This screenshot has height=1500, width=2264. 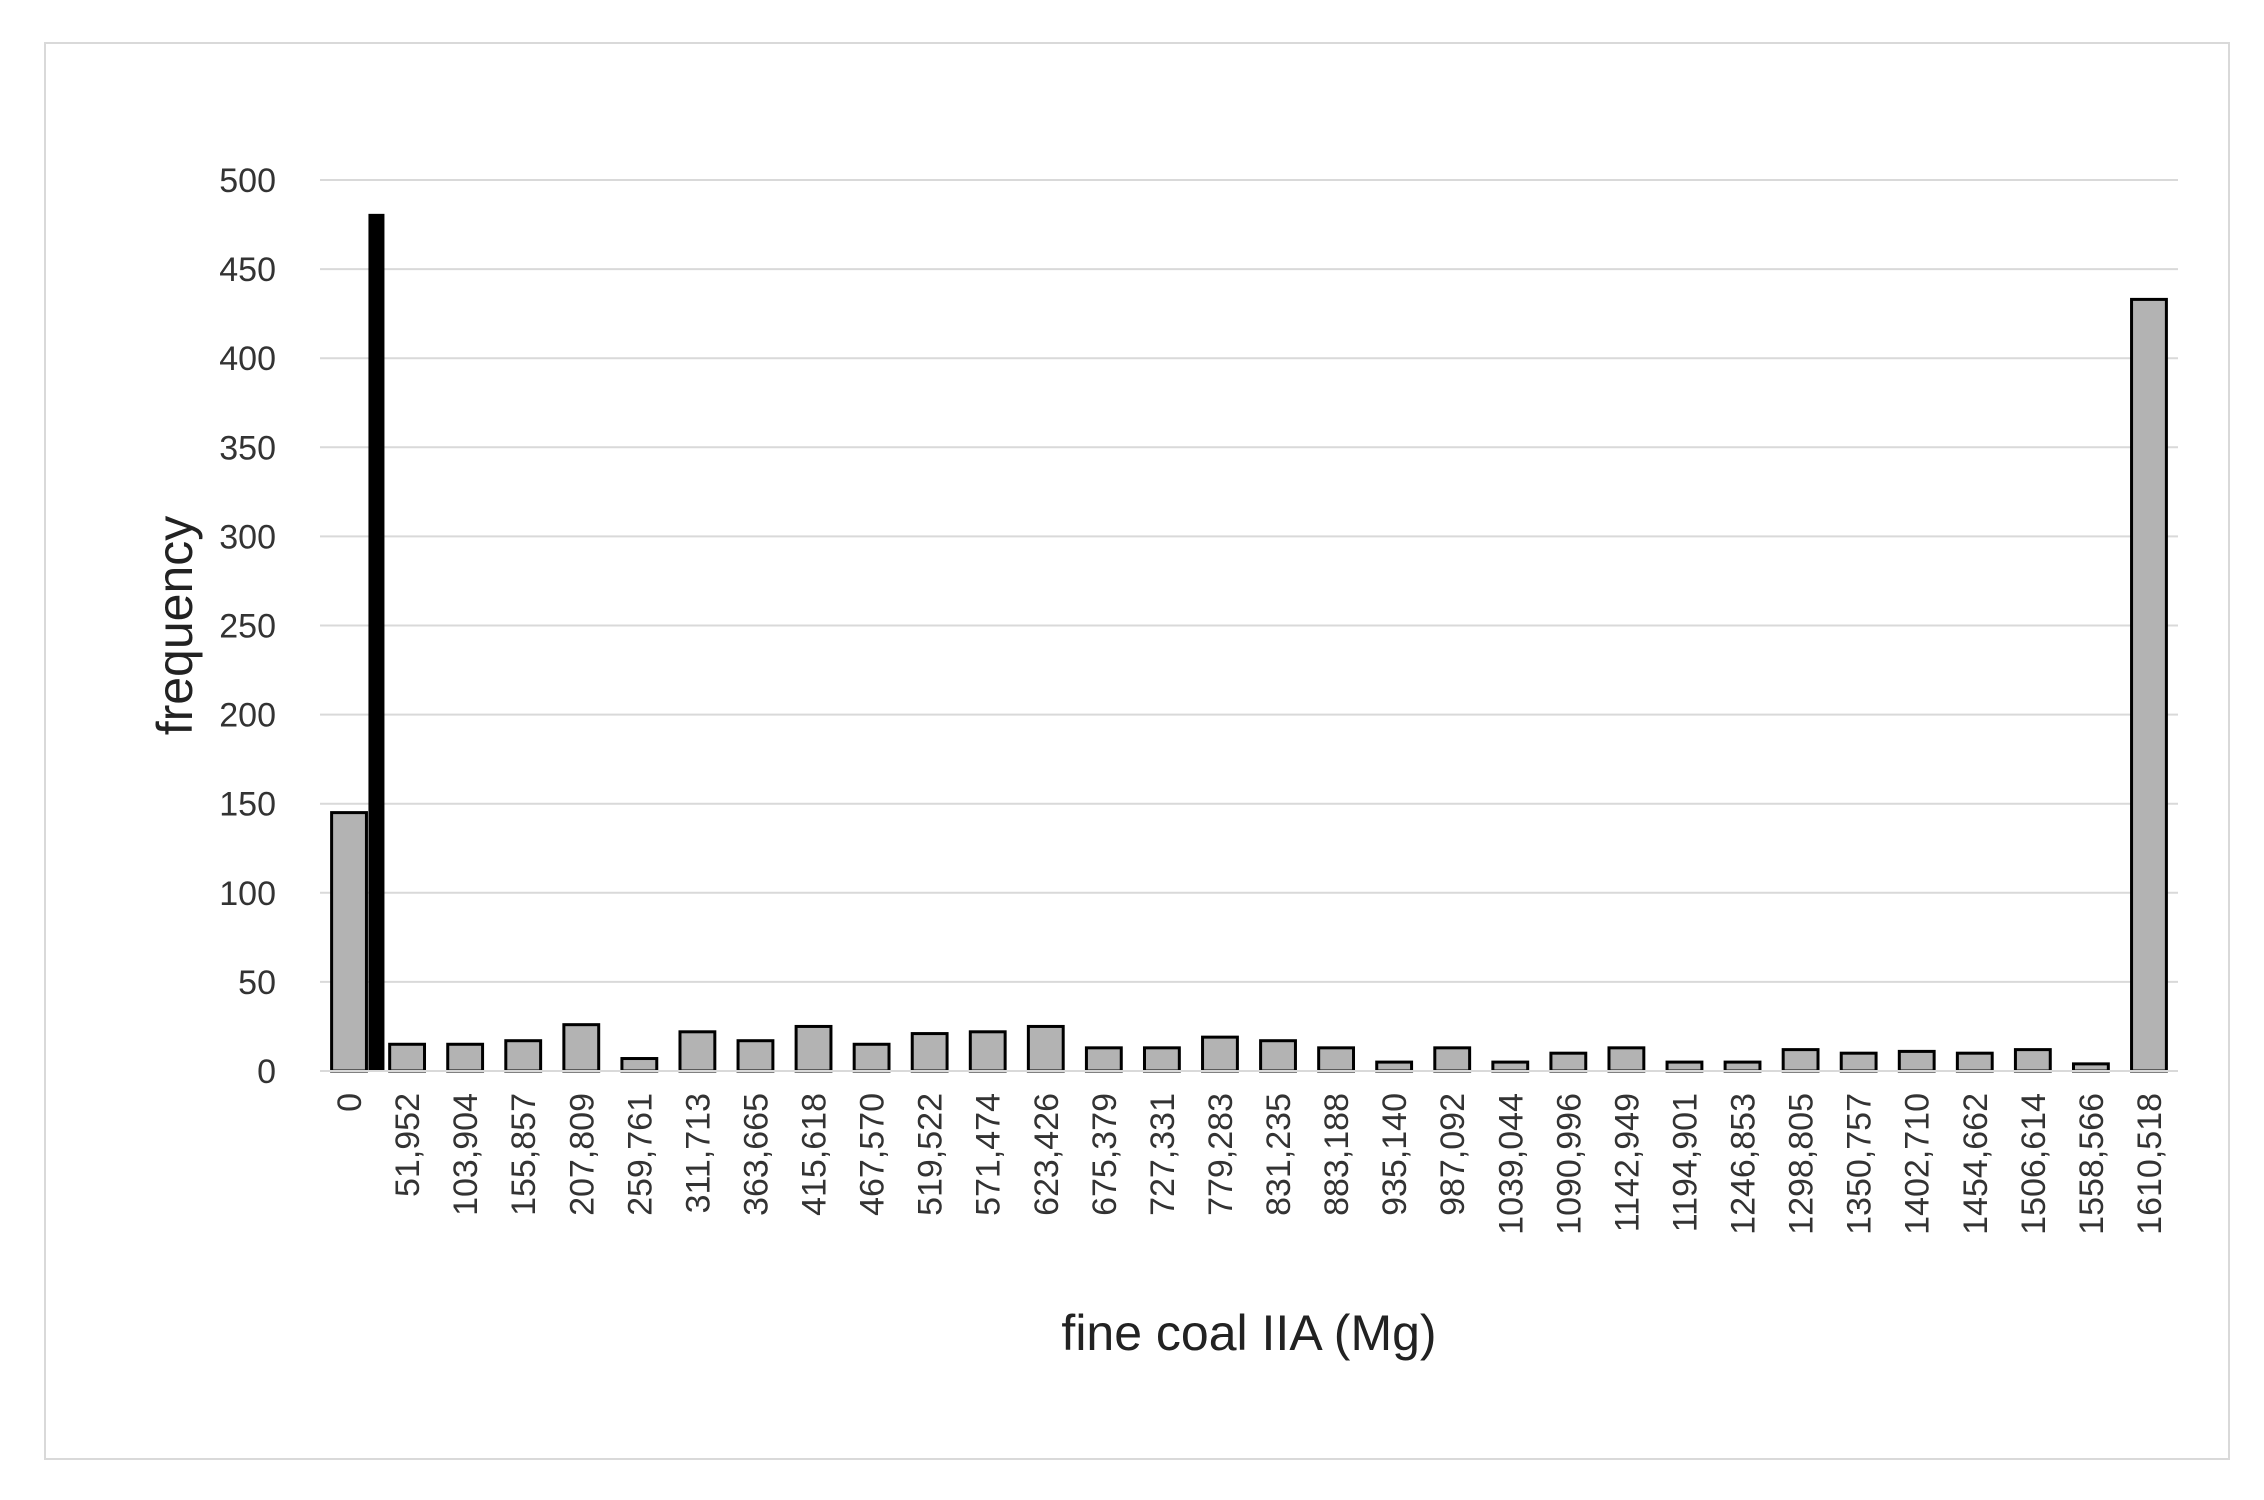 I want to click on x-axis-title: fine coal IIA (Mg), so click(x=1248, y=1333).